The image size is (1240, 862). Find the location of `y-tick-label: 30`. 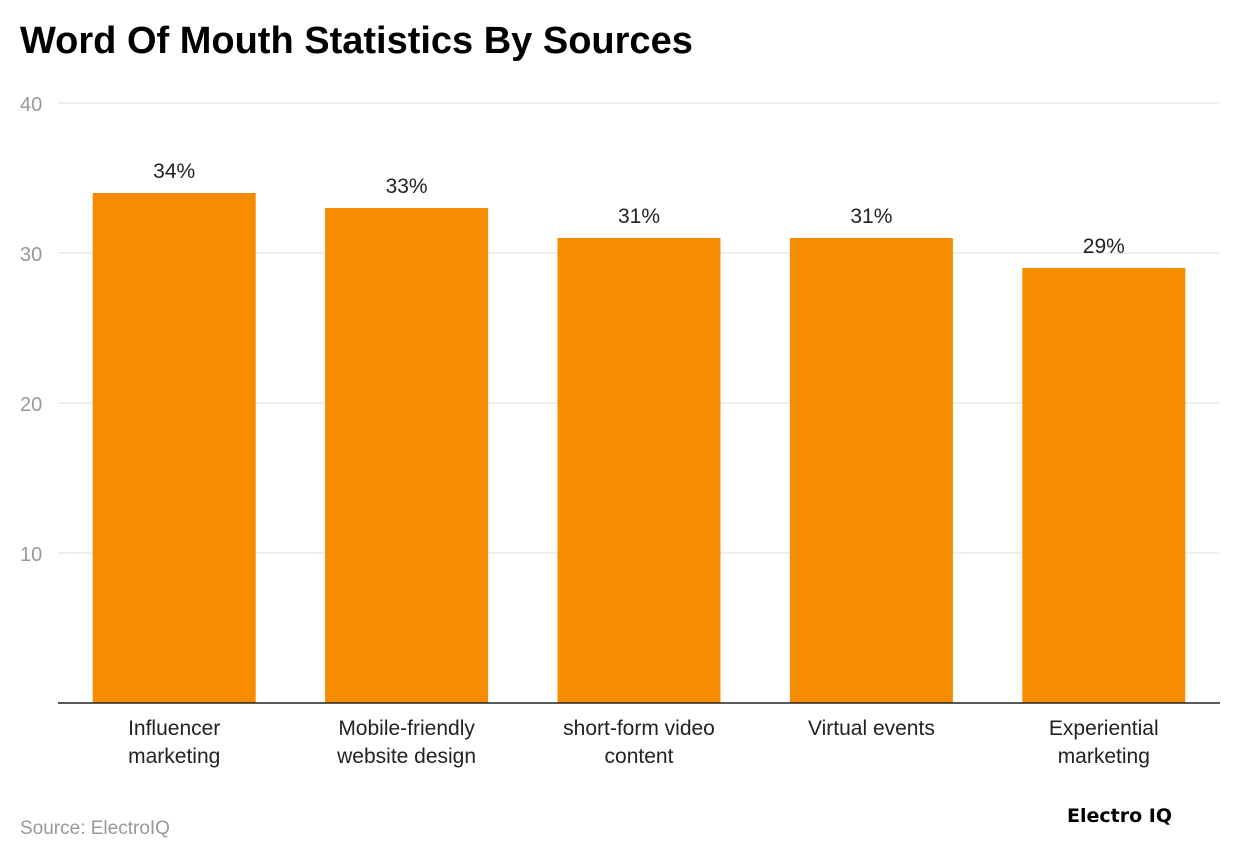

y-tick-label: 30 is located at coordinates (31, 255).